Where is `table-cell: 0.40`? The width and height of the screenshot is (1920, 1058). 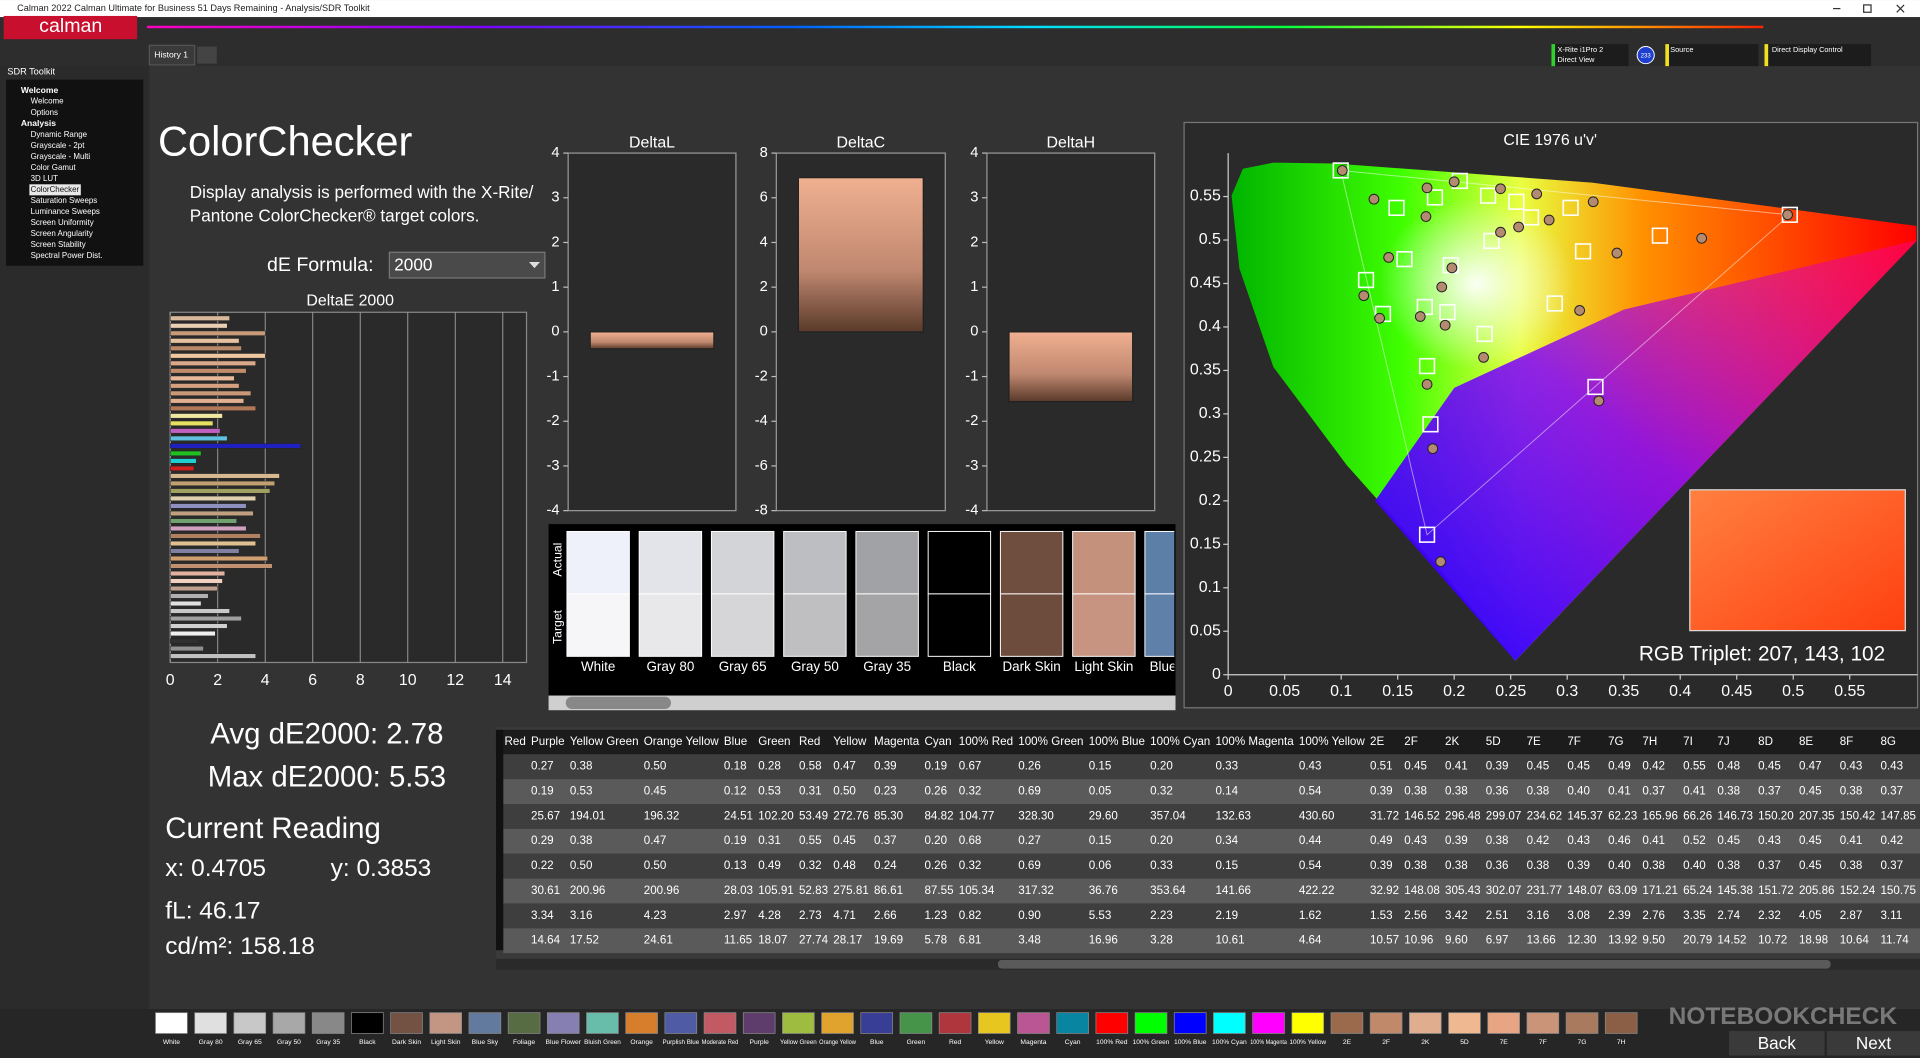
table-cell: 0.40 is located at coordinates (1578, 790).